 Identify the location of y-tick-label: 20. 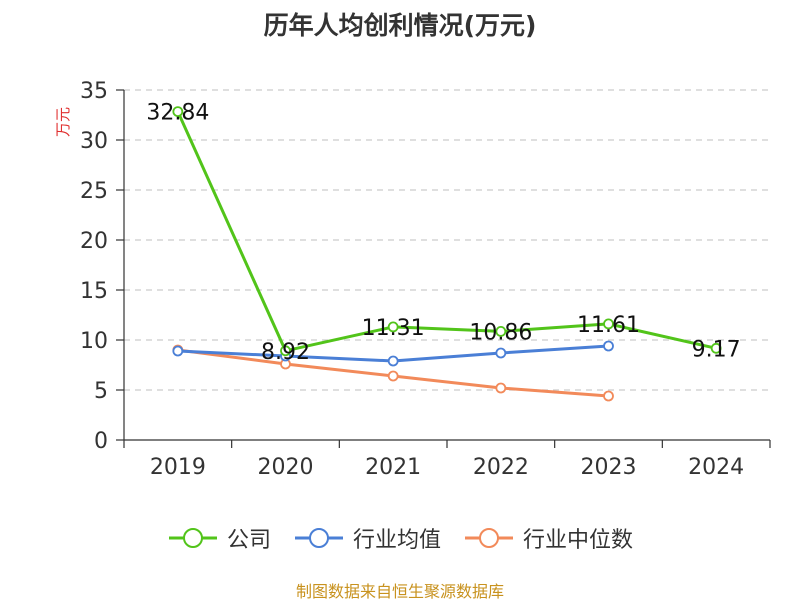
(94, 241).